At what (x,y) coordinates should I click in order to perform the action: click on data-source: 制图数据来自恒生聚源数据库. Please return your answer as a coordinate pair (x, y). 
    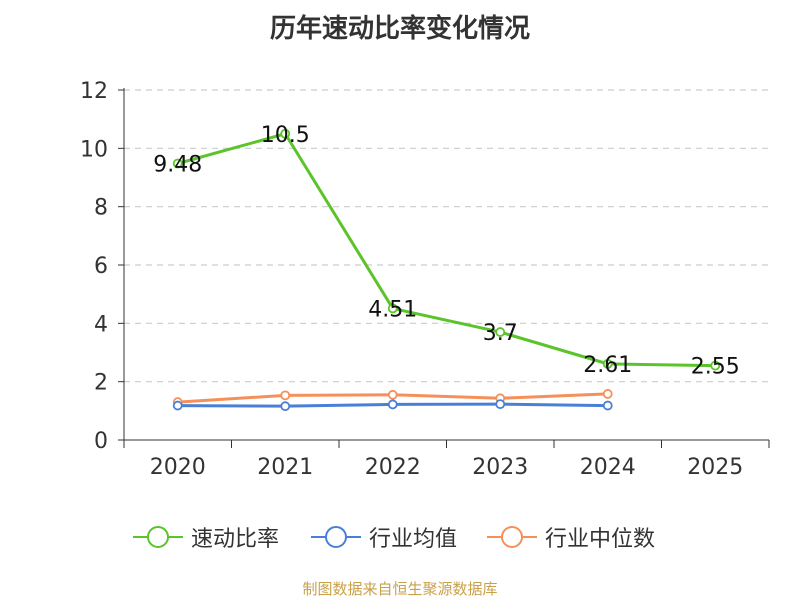
    Looking at the image, I should click on (400, 589).